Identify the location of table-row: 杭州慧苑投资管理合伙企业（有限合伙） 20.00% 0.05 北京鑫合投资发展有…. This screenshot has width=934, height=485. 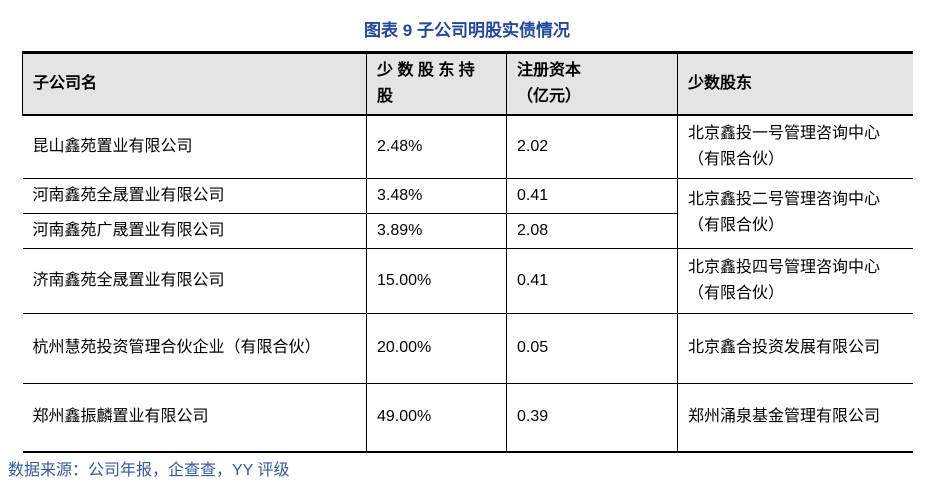
(467, 348).